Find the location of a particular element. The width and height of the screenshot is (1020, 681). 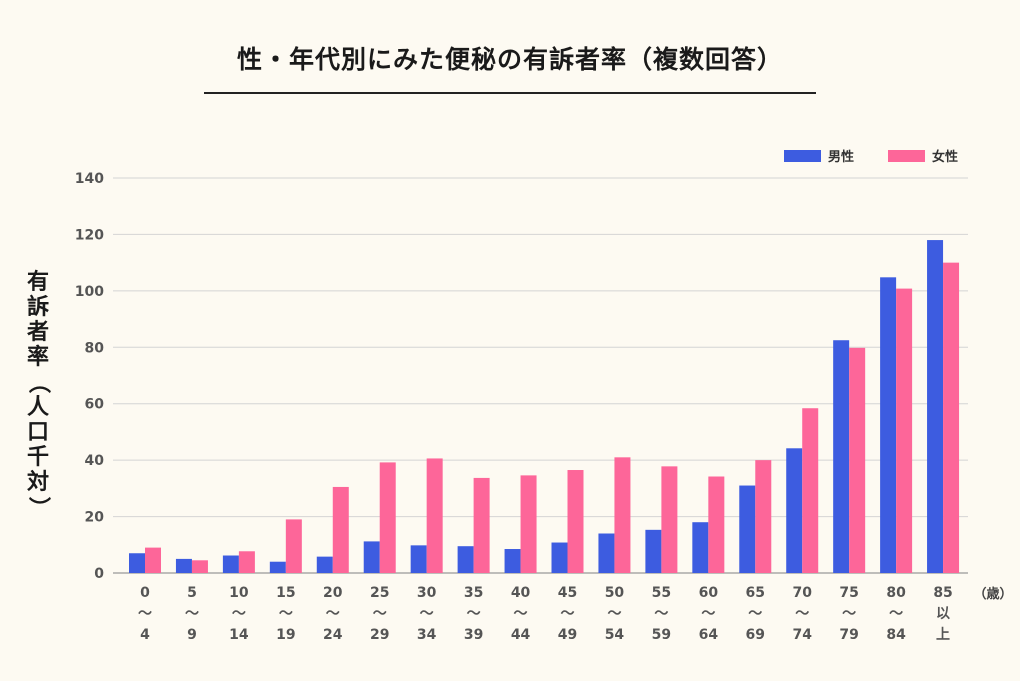

y-tick-label: 100 is located at coordinates (89, 292).